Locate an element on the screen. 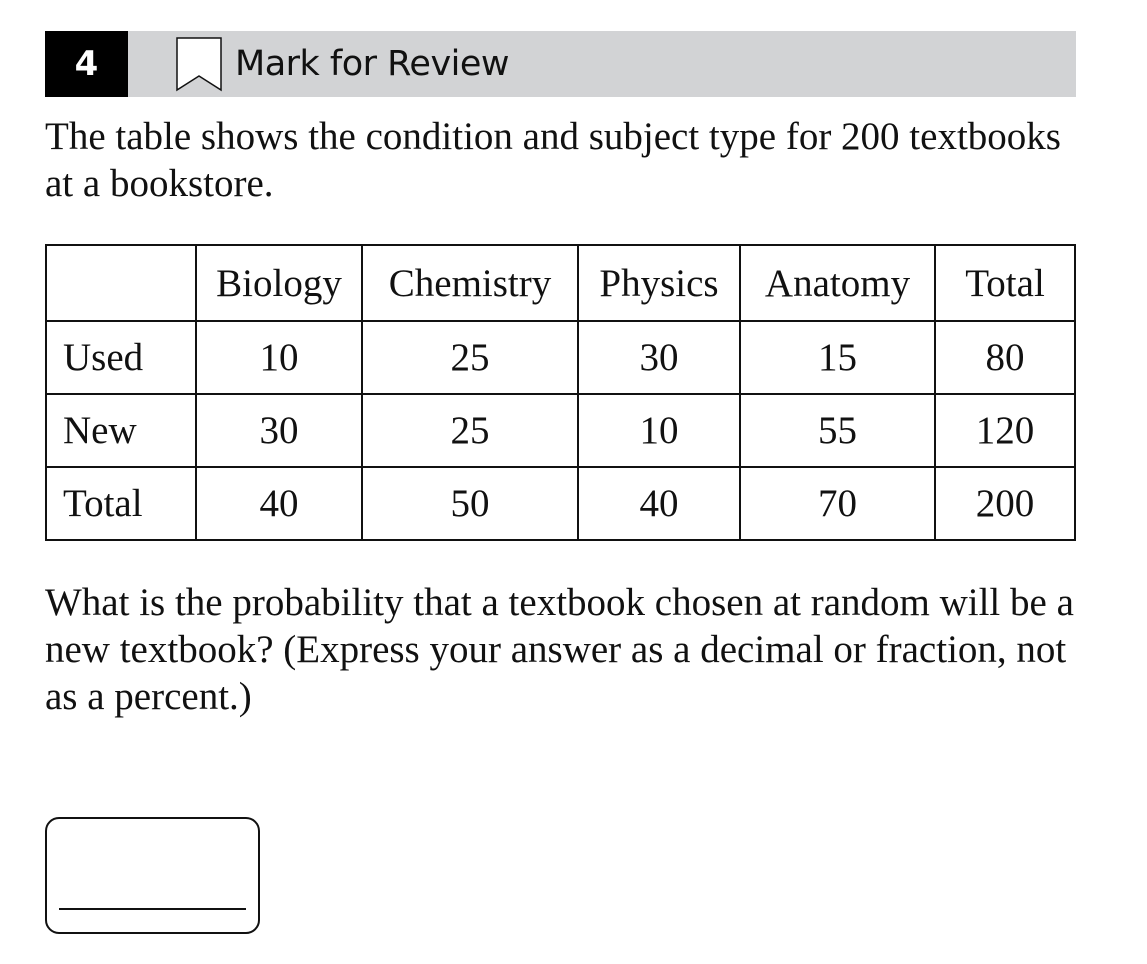 The width and height of the screenshot is (1147, 964). table-row: Total 40 50 40 70 200 is located at coordinates (560, 503).